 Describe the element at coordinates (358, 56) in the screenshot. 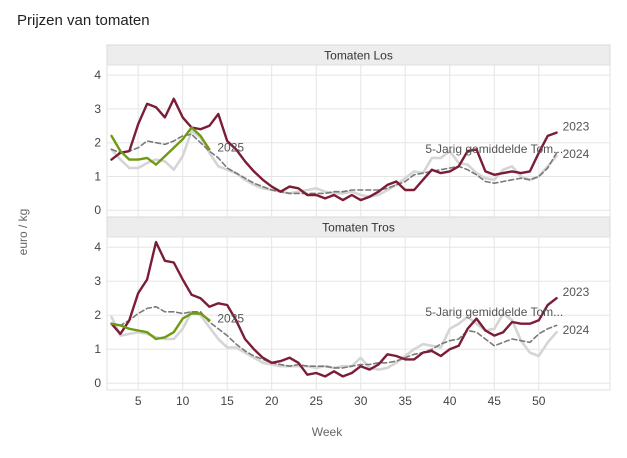

I see `facet-strip-label: Tomaten Los` at that location.